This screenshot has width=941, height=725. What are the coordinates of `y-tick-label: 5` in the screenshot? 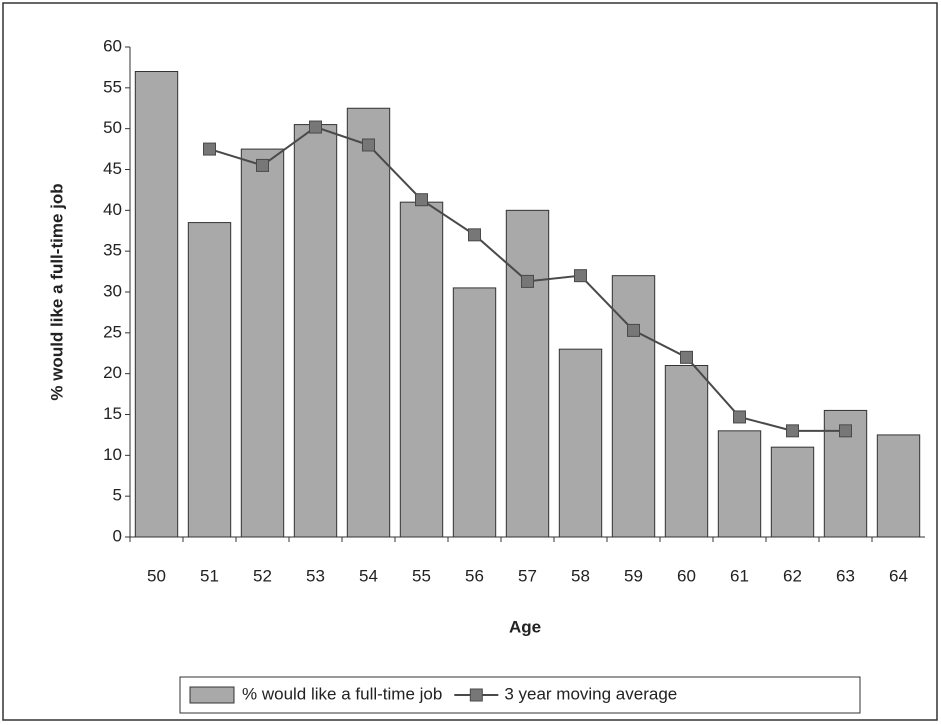 It's located at (117, 495).